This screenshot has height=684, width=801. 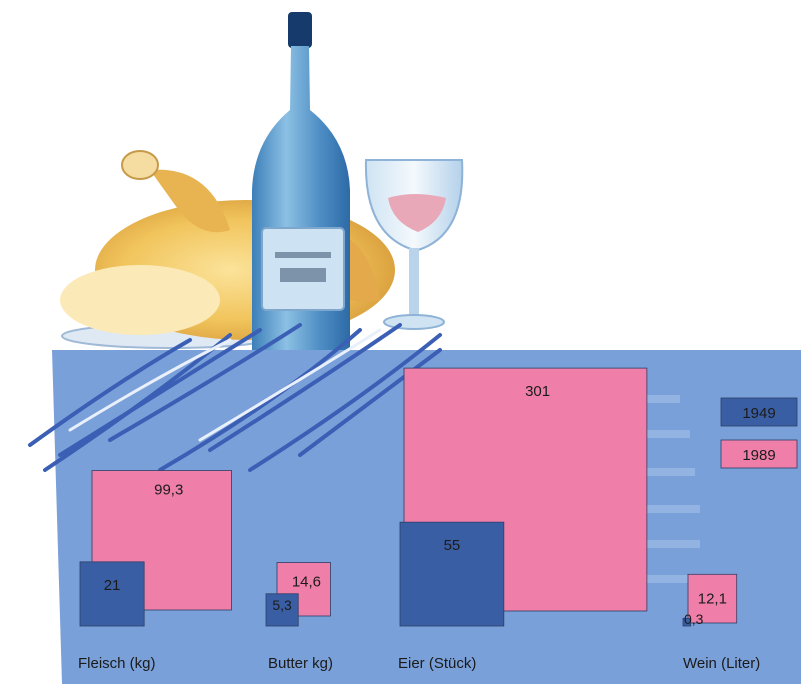 I want to click on value-label-1949-2: 5,3, so click(x=282, y=605).